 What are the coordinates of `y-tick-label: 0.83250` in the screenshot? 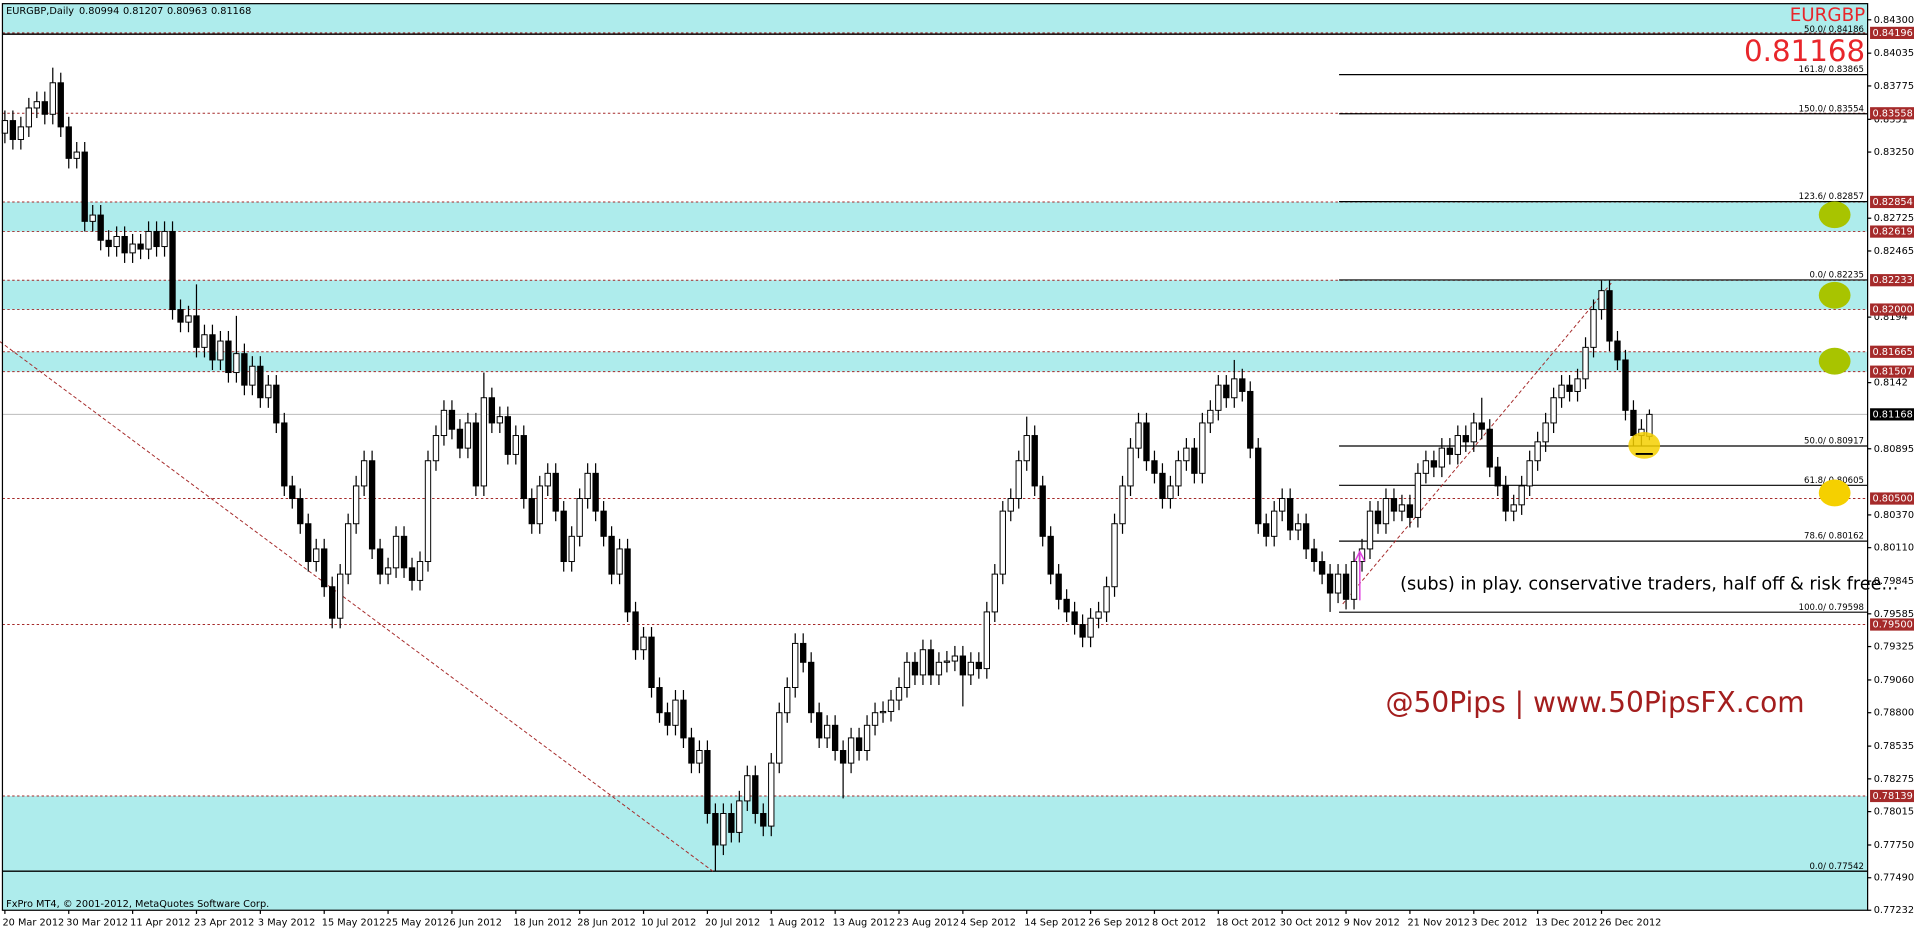 It's located at (1894, 152).